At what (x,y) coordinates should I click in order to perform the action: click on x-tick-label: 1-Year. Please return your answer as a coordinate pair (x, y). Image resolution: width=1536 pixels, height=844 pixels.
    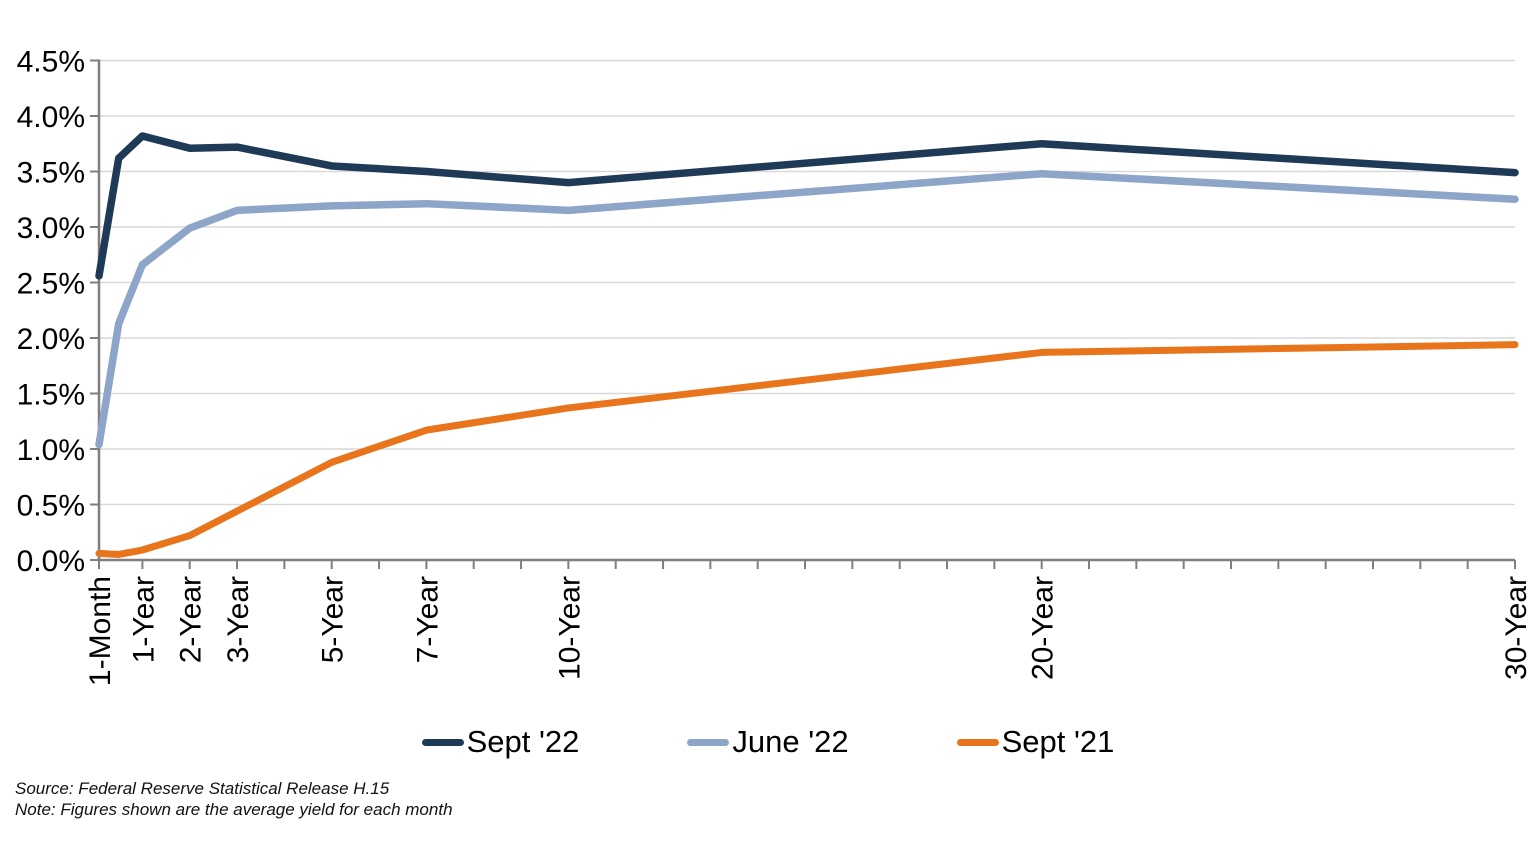
    Looking at the image, I should click on (143, 619).